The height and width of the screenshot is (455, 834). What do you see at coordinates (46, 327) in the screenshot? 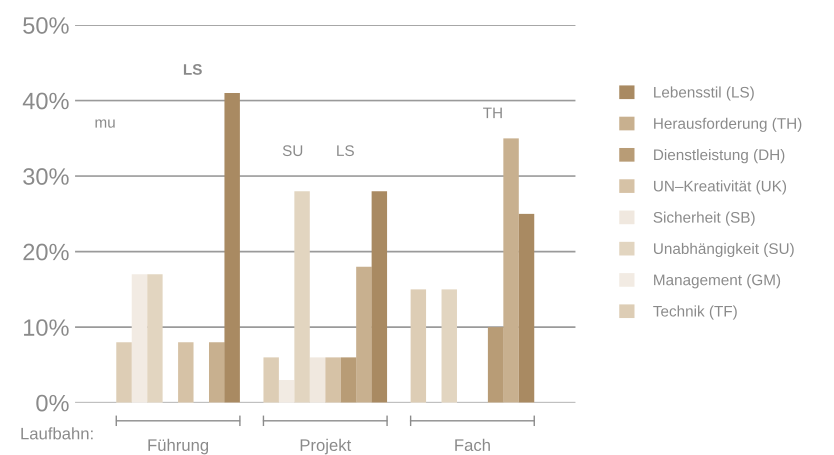
I see `y-tick-label: 10%` at bounding box center [46, 327].